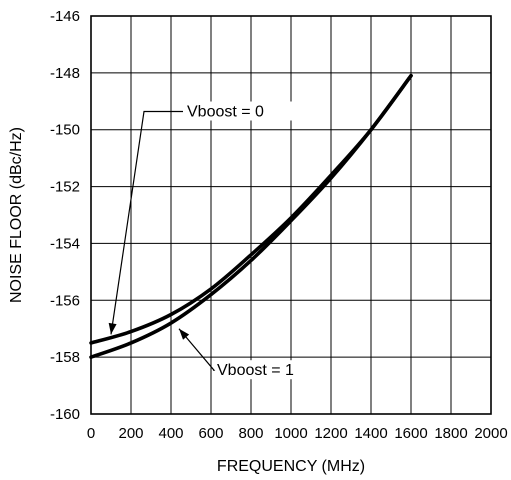 The height and width of the screenshot is (480, 511). I want to click on x-tick-label: 1800, so click(450, 433).